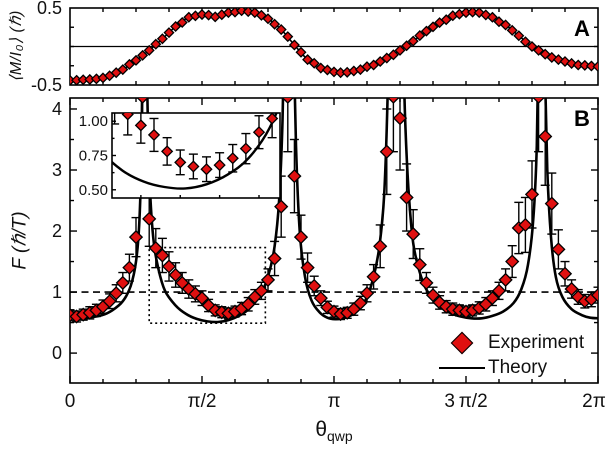  I want to click on panel-b-letter: B, so click(582, 118).